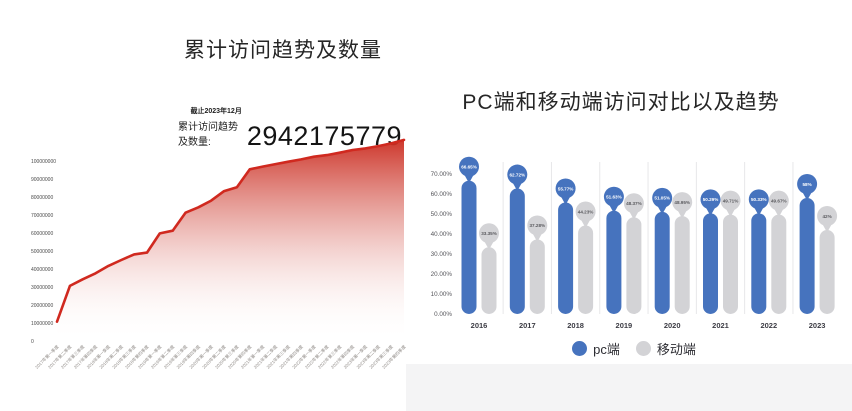  I want to click on value-balloon-mobile-value: 44.23%, so click(586, 211).